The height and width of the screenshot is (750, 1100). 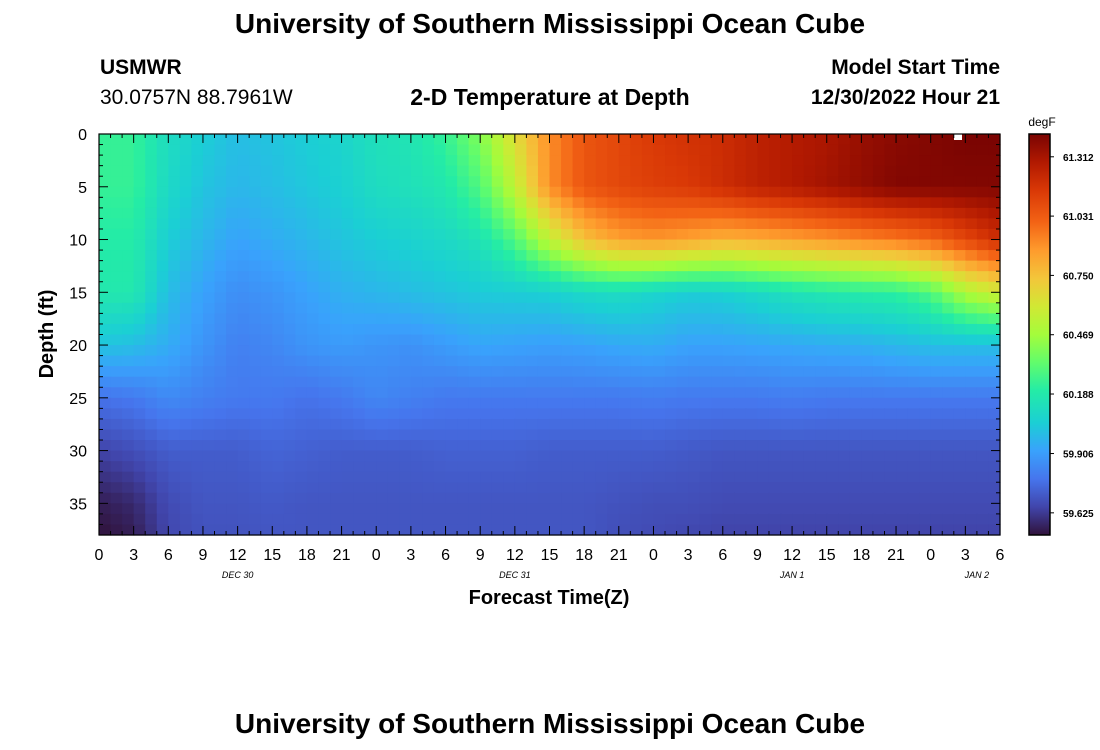 I want to click on x-tick-label: 18, so click(x=584, y=555).